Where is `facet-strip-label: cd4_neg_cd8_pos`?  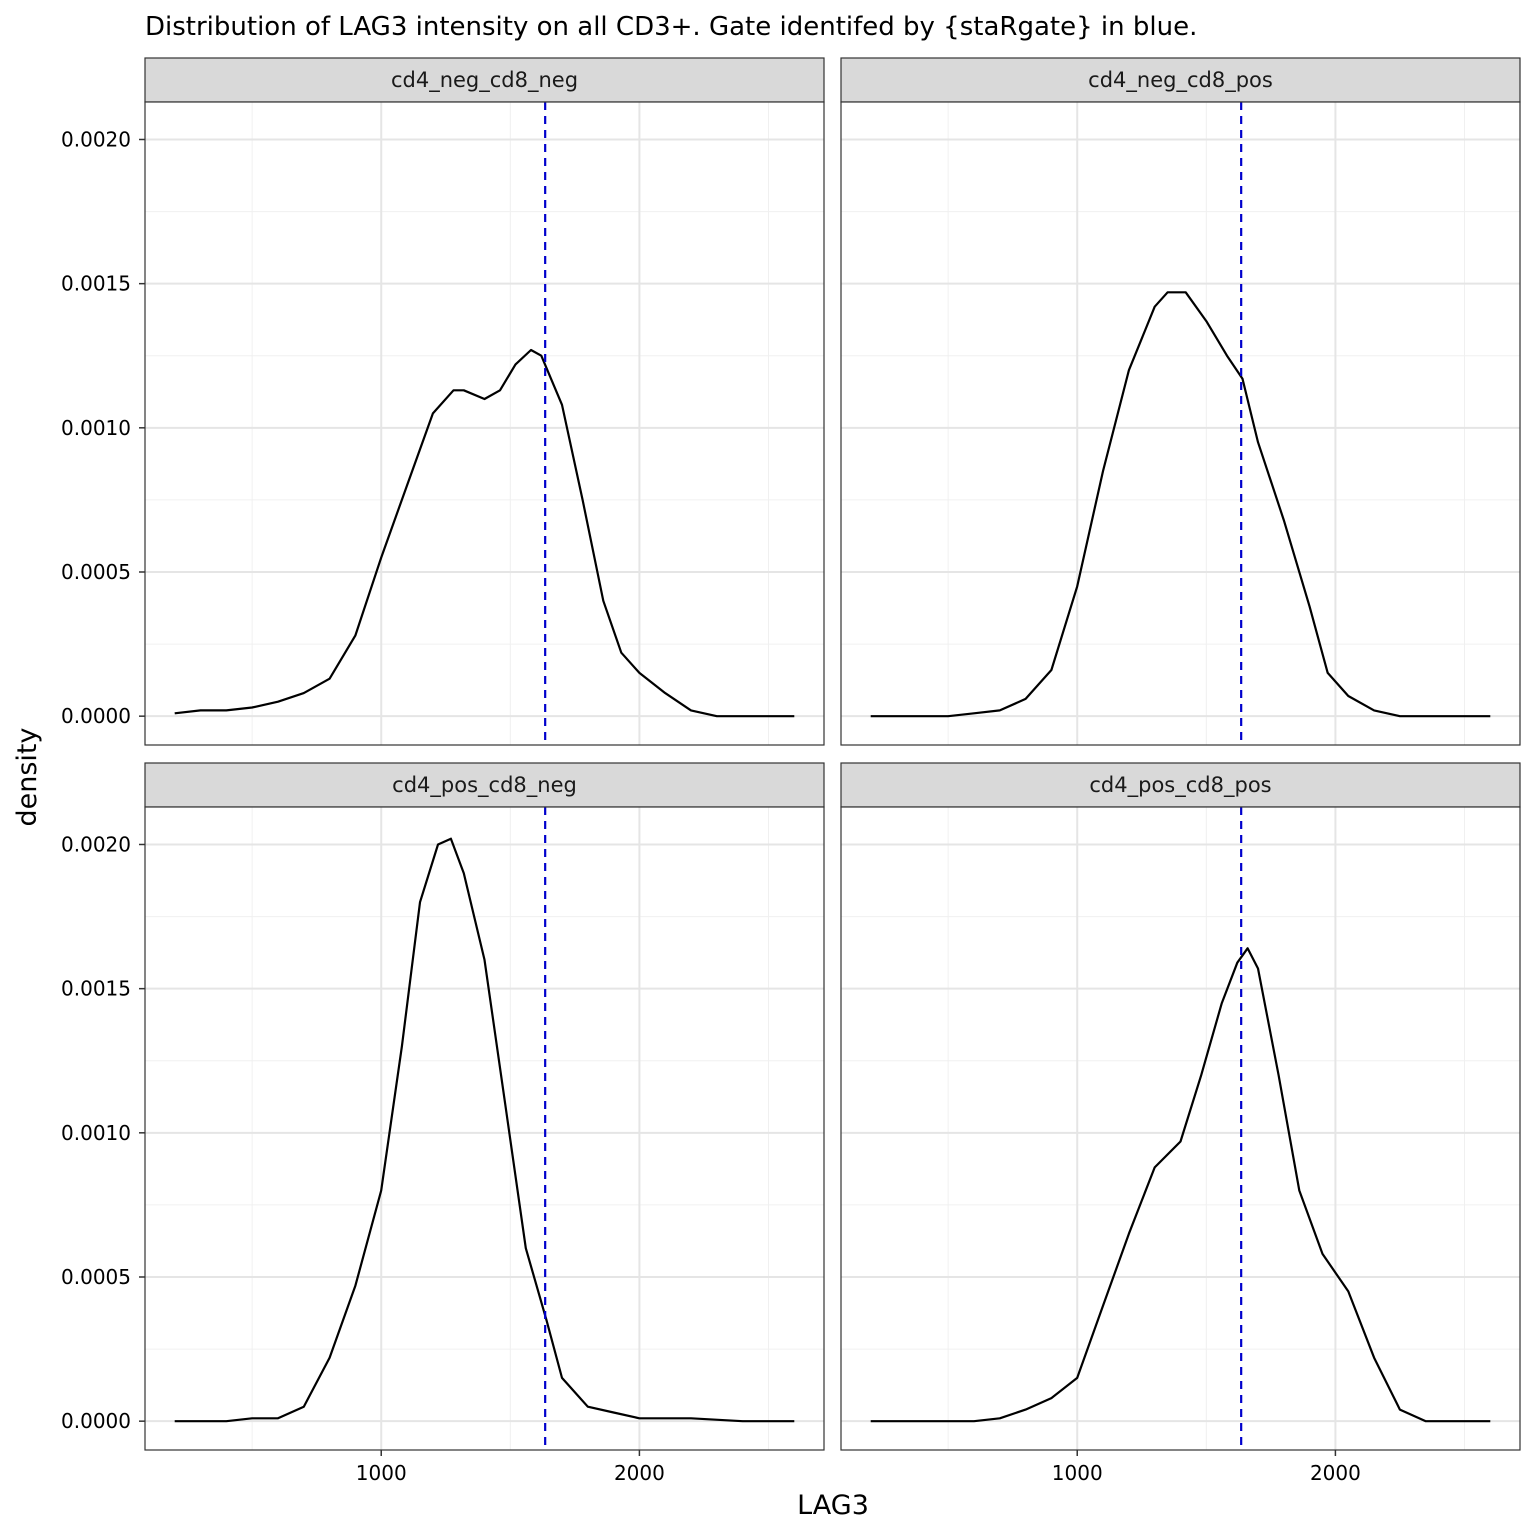
facet-strip-label: cd4_neg_cd8_pos is located at coordinates (1180, 80).